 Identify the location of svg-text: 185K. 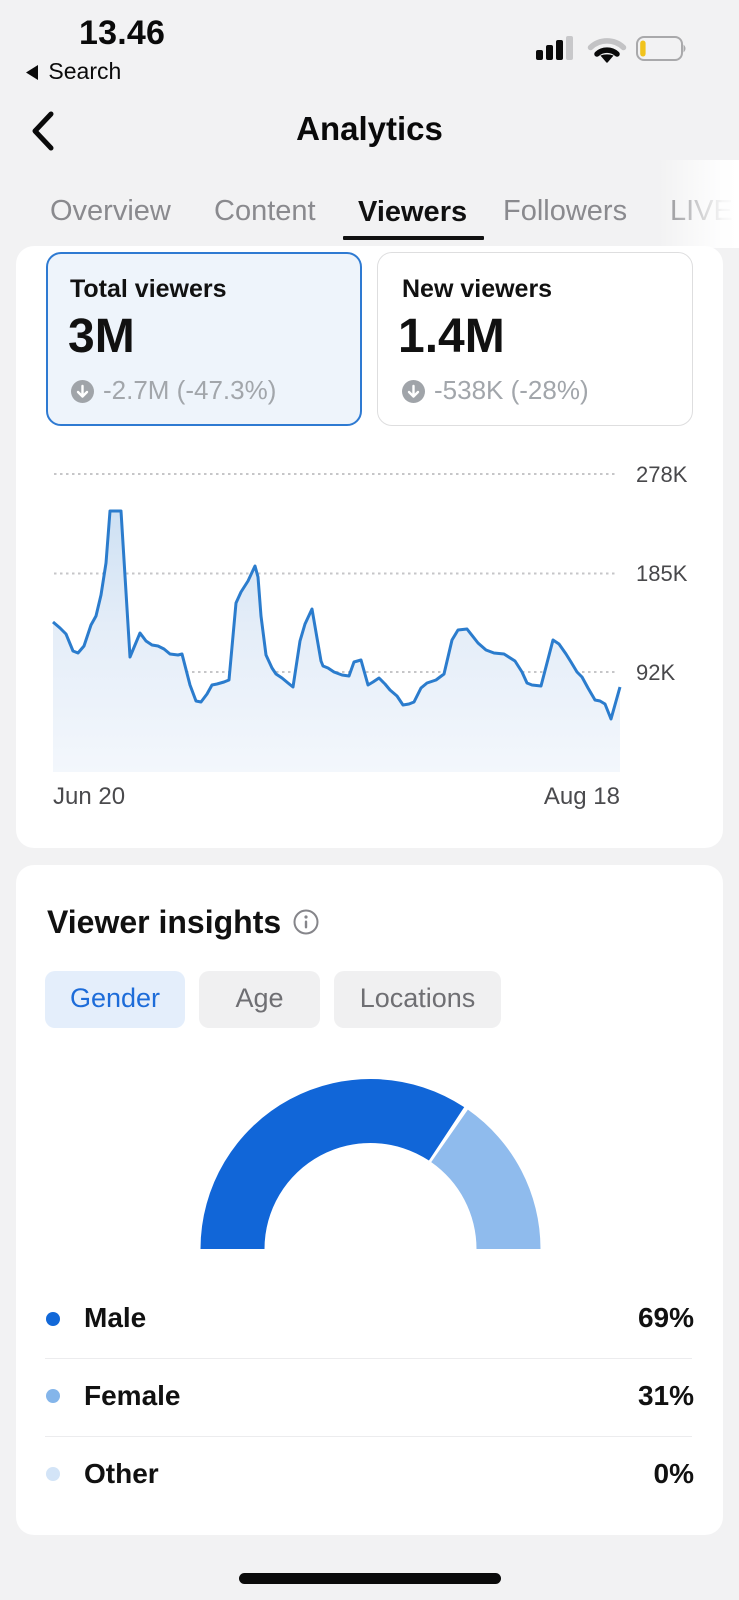
(662, 573).